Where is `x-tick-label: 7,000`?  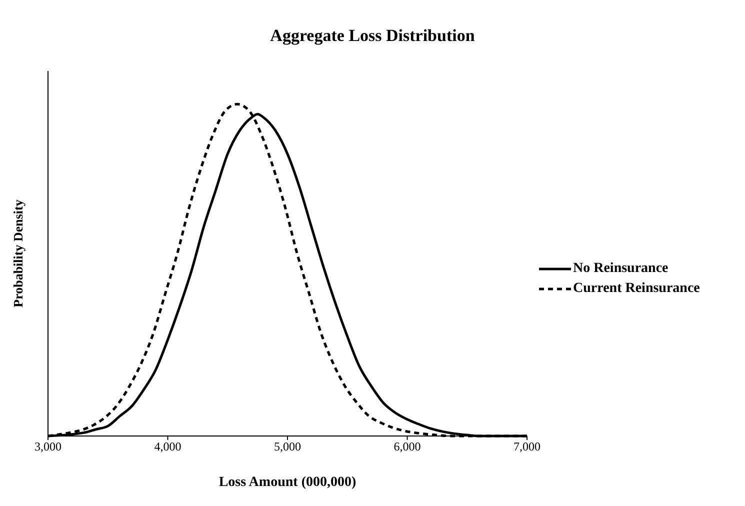
x-tick-label: 7,000 is located at coordinates (527, 447).